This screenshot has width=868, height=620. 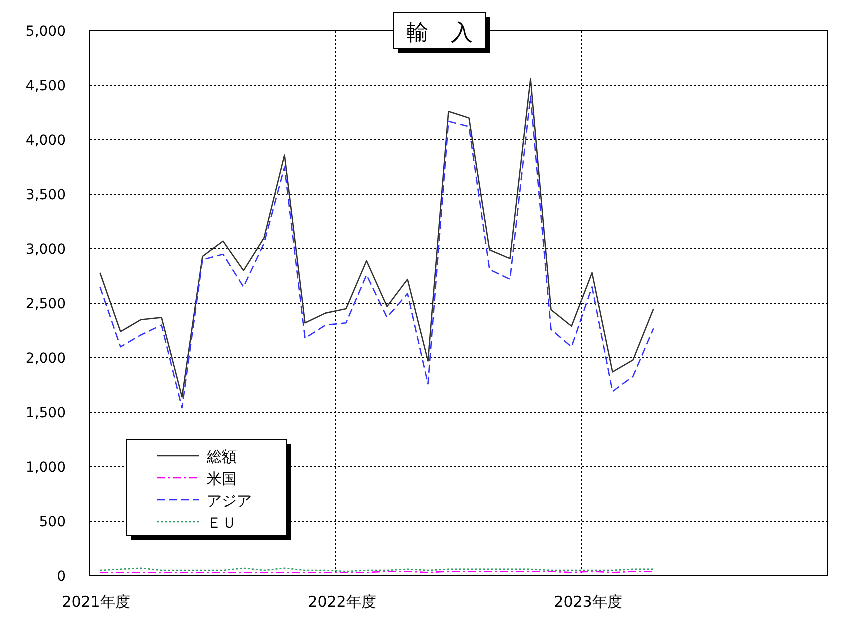 I want to click on x-tick-label: 2021年度, so click(x=96, y=602).